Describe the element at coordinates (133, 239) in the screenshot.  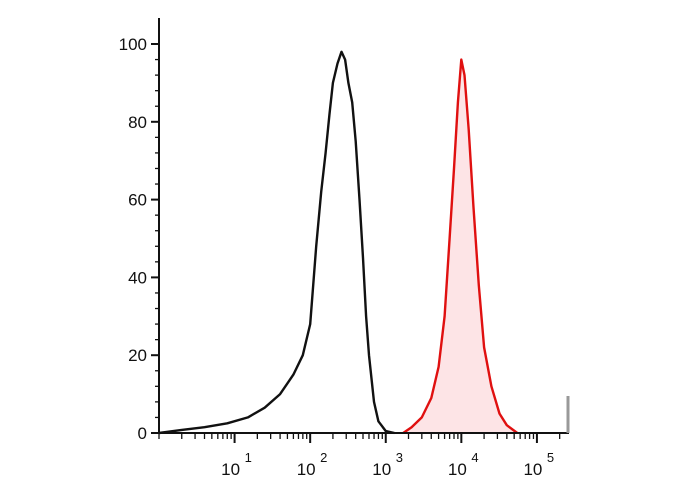
I see `y-tick-labels: 0 20 40 60 80 100` at that location.